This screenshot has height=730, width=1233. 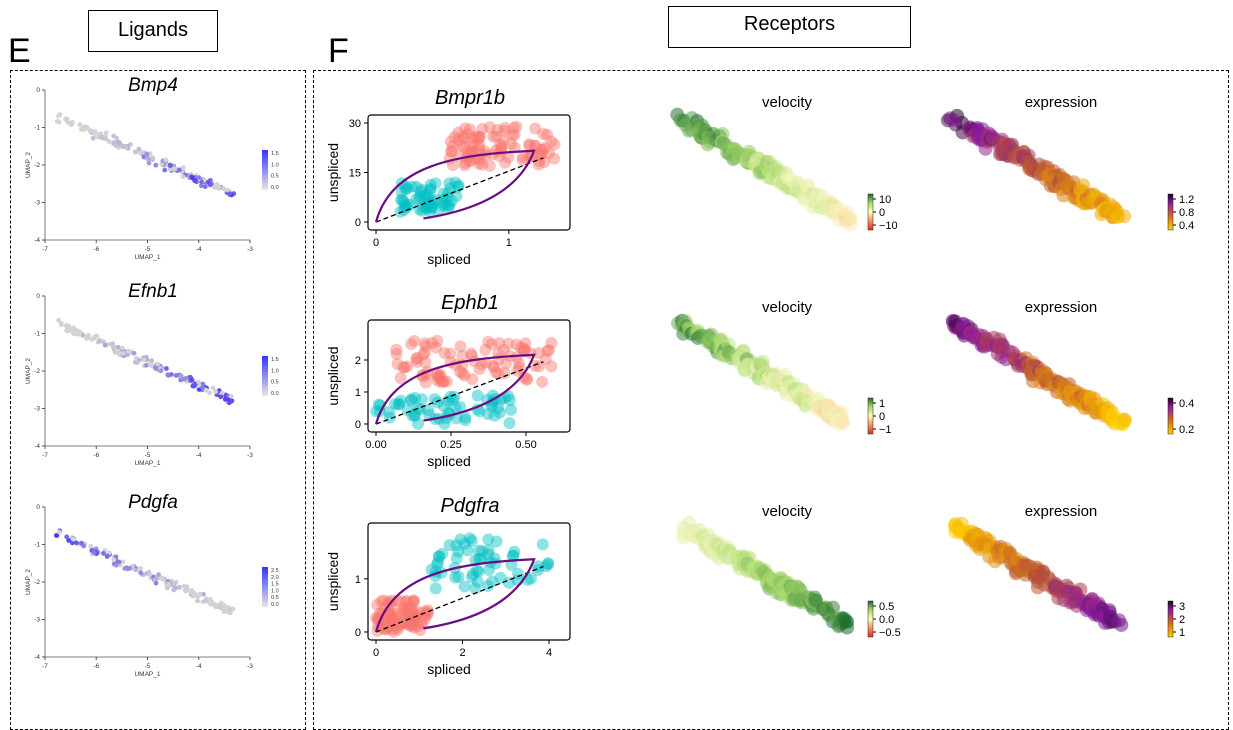 What do you see at coordinates (787, 511) in the screenshot?
I see `velocity-title: velocity` at bounding box center [787, 511].